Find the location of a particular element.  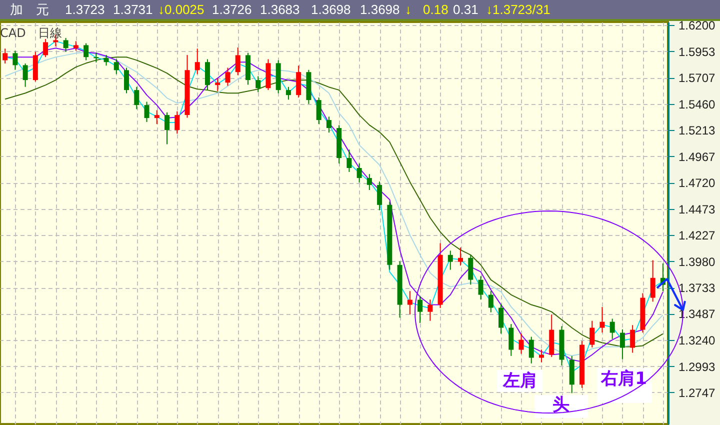

text: 1.3723 is located at coordinates (85, 9).